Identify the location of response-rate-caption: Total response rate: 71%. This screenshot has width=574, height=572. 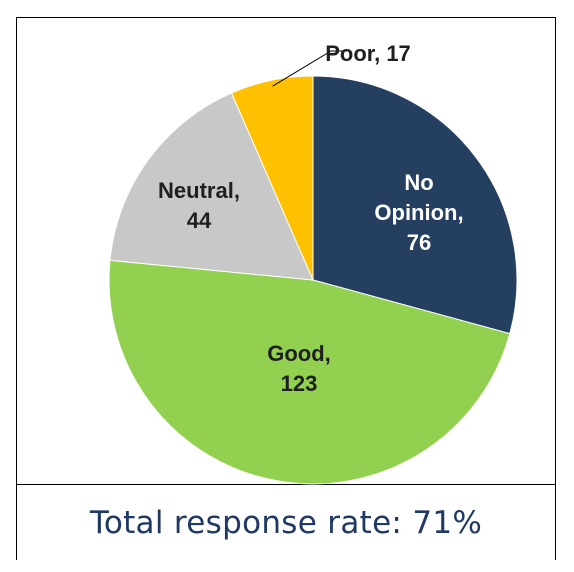
(286, 523).